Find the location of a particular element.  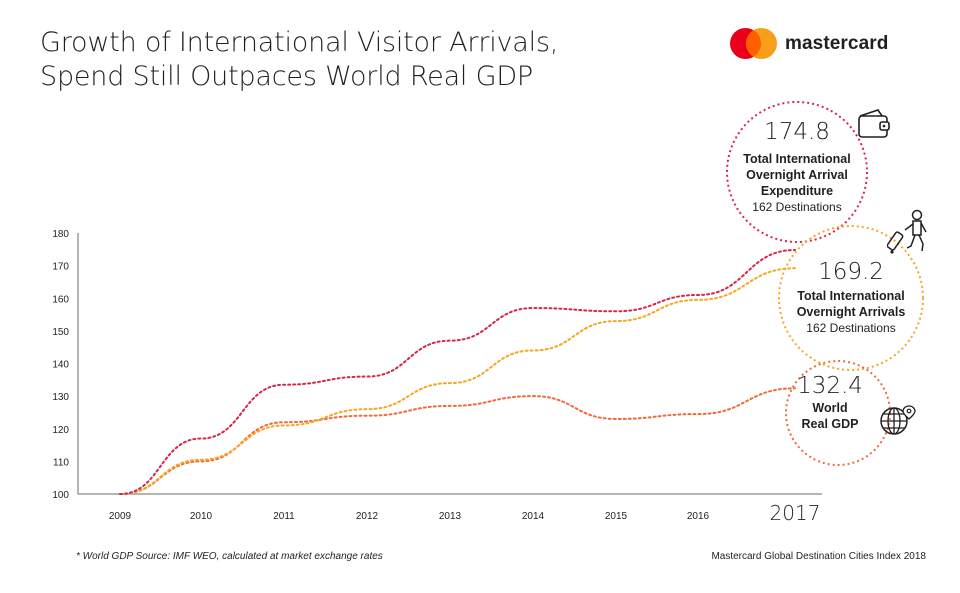

series-line-world-real-gdp is located at coordinates (457, 441).